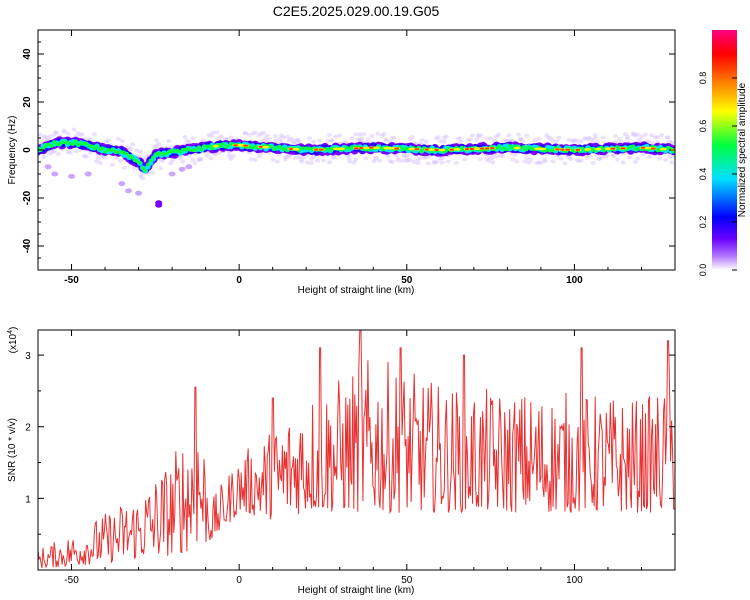 Image resolution: width=750 pixels, height=600 pixels. Describe the element at coordinates (28, 428) in the screenshot. I see `y-tick-label: 2` at that location.